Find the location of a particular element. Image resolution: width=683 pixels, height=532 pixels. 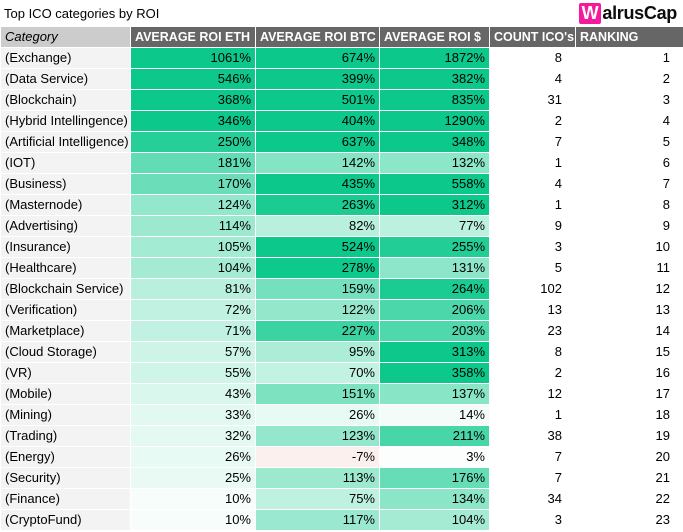

roi-btc-cell: 674% is located at coordinates (317, 58).